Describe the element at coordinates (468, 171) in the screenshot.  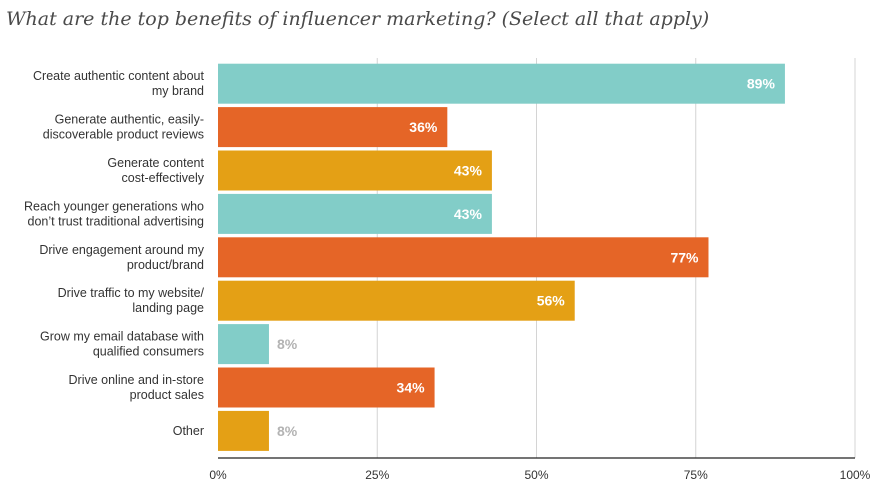
I see `value-label-2: 43%` at that location.